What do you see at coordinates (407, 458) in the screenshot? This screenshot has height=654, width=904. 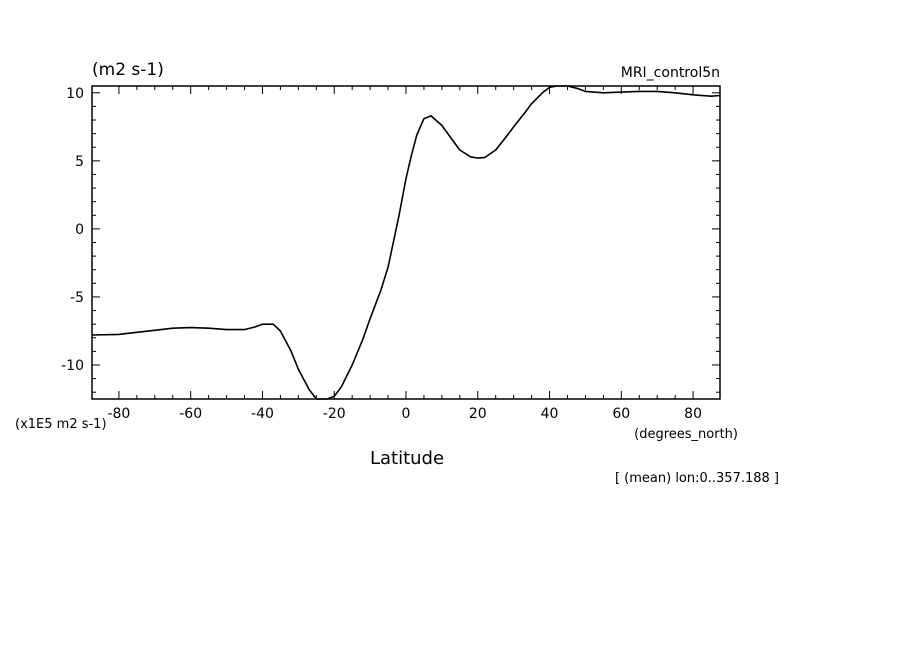 I see `x-axis-title: Latitude` at bounding box center [407, 458].